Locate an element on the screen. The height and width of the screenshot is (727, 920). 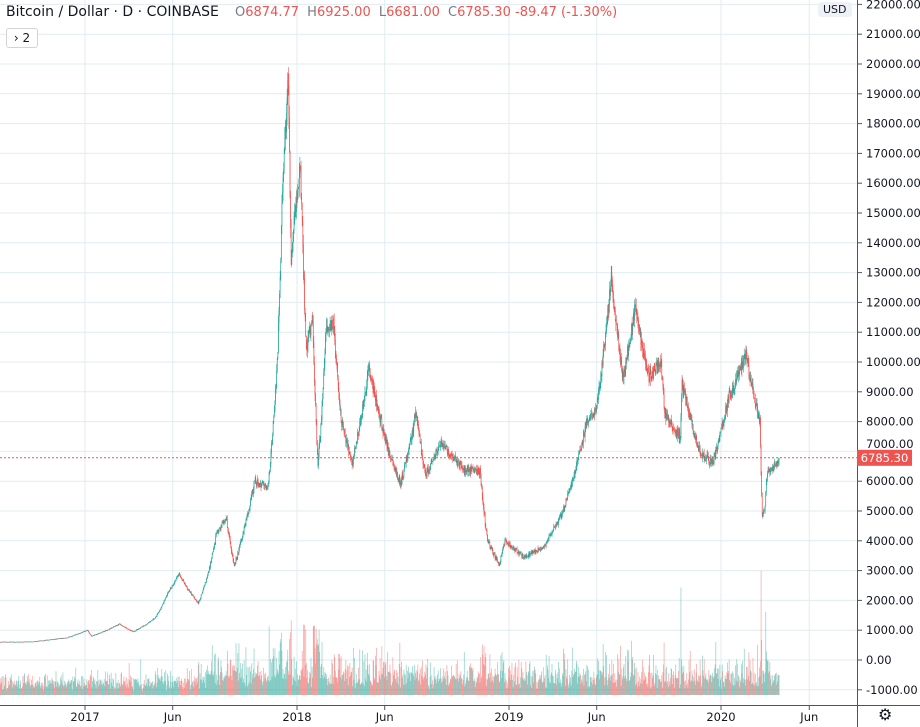
time-axis: 2017 Jun 2018 Jun 2019 Jun 2020 Jun is located at coordinates (444, 714).